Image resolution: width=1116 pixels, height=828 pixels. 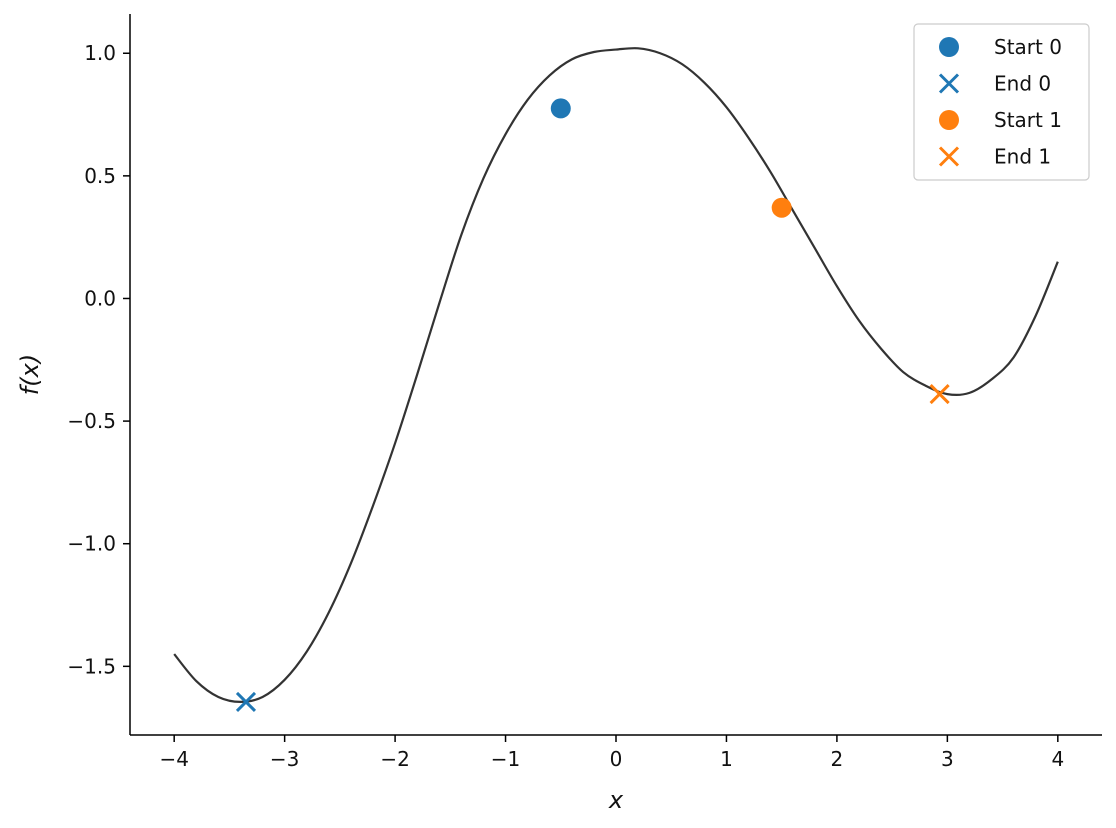 What do you see at coordinates (1028, 120) in the screenshot?
I see `legend-label: Start 1` at bounding box center [1028, 120].